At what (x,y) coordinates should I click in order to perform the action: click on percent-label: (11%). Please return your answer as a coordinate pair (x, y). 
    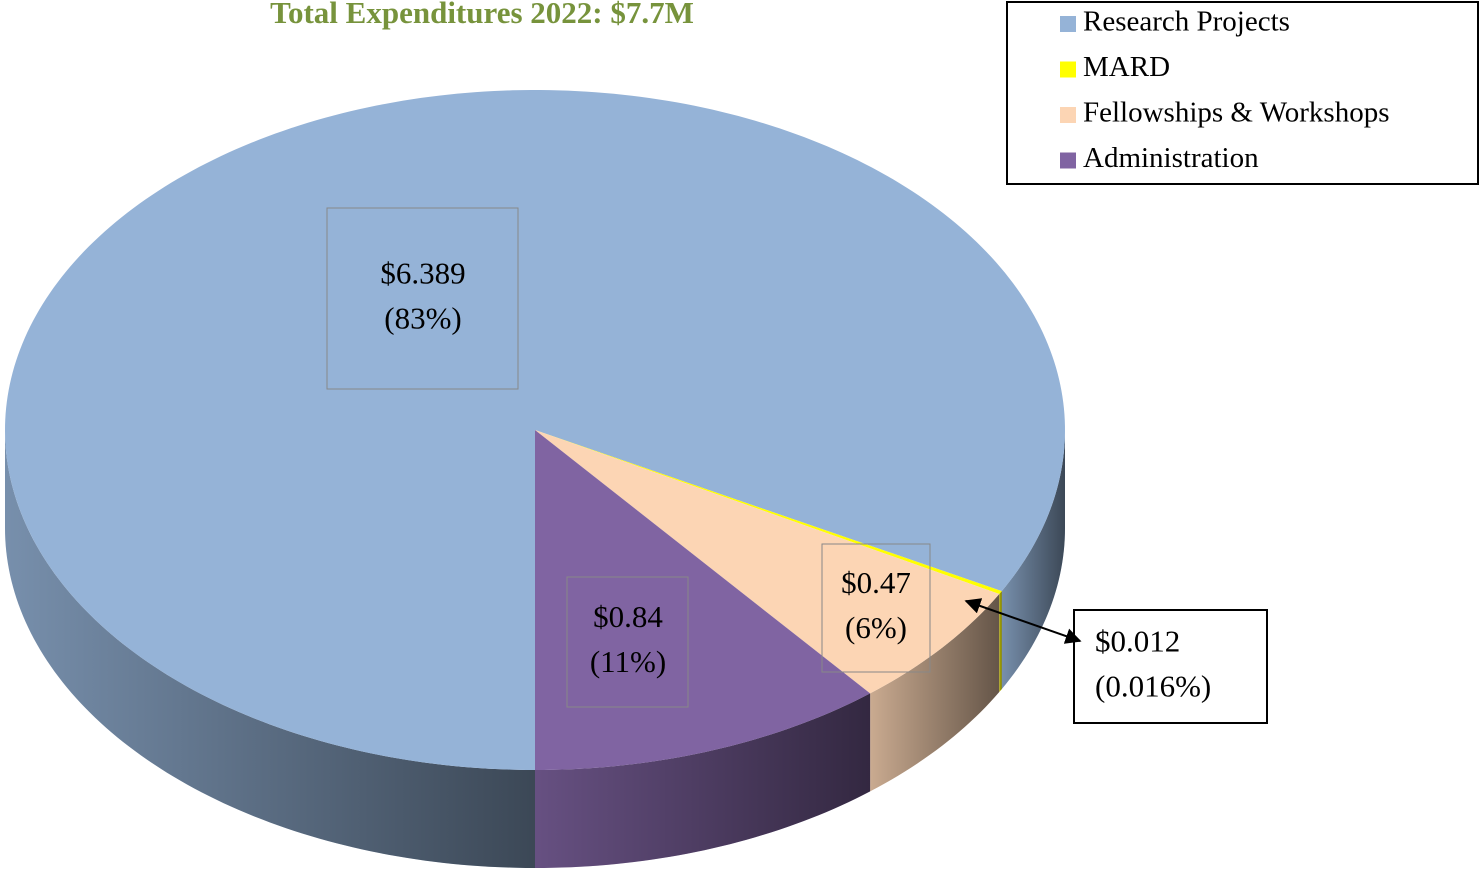
    Looking at the image, I should click on (628, 661).